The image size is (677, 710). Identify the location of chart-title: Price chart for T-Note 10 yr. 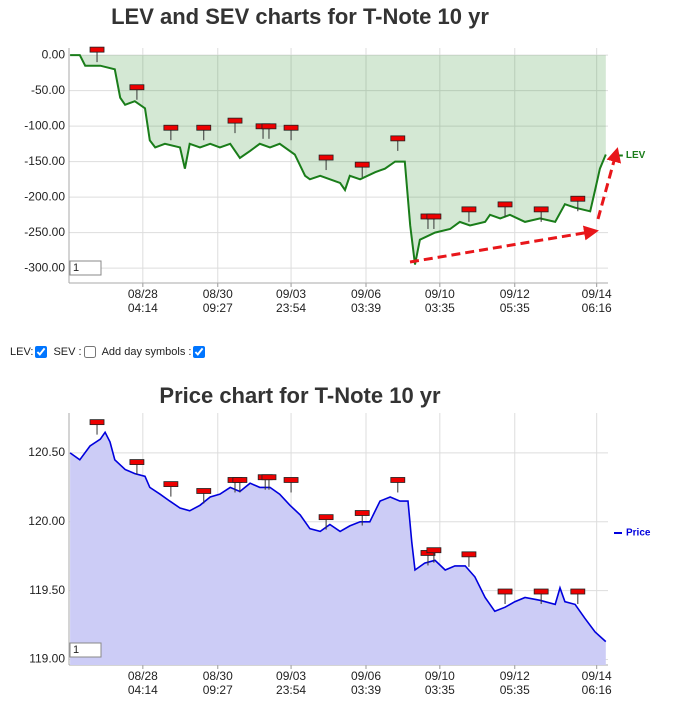
(300, 395).